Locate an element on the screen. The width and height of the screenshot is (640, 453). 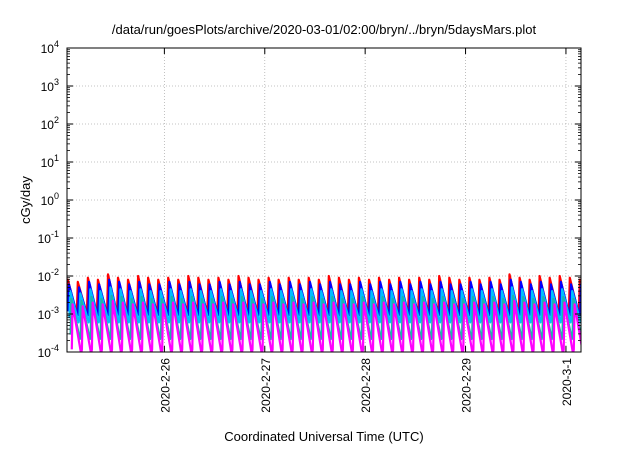
y-tick-label-exponent: -2 is located at coordinates (55, 272).